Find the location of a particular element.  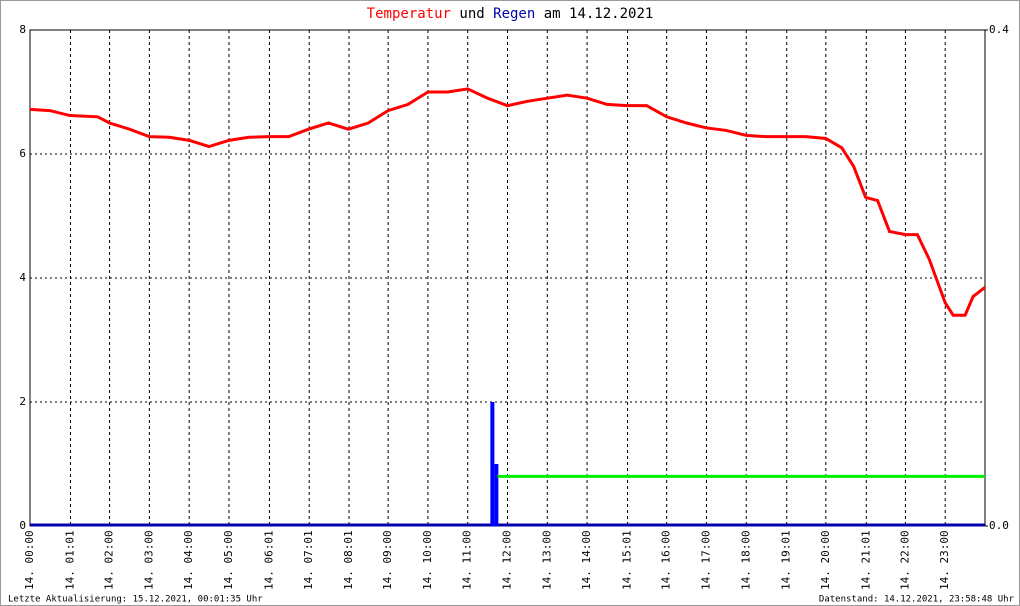

y-tick-label: 8 is located at coordinates (22, 29).